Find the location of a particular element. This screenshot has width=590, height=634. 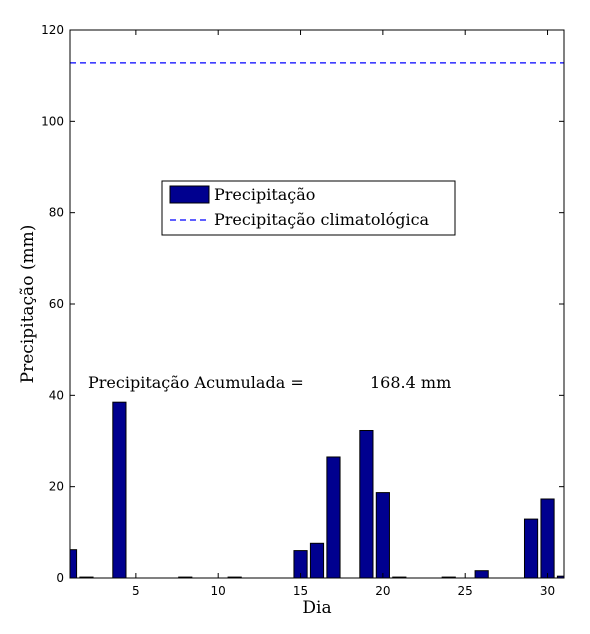

x-axis-label: Dia is located at coordinates (316, 608).